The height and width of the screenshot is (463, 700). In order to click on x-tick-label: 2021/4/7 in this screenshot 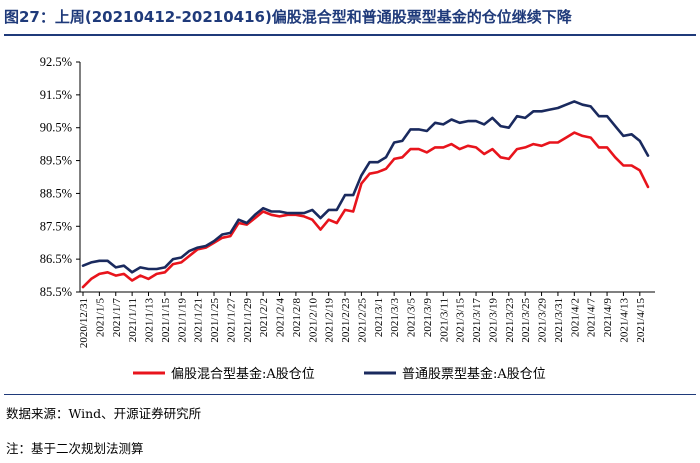, I will do `click(592, 318)`.